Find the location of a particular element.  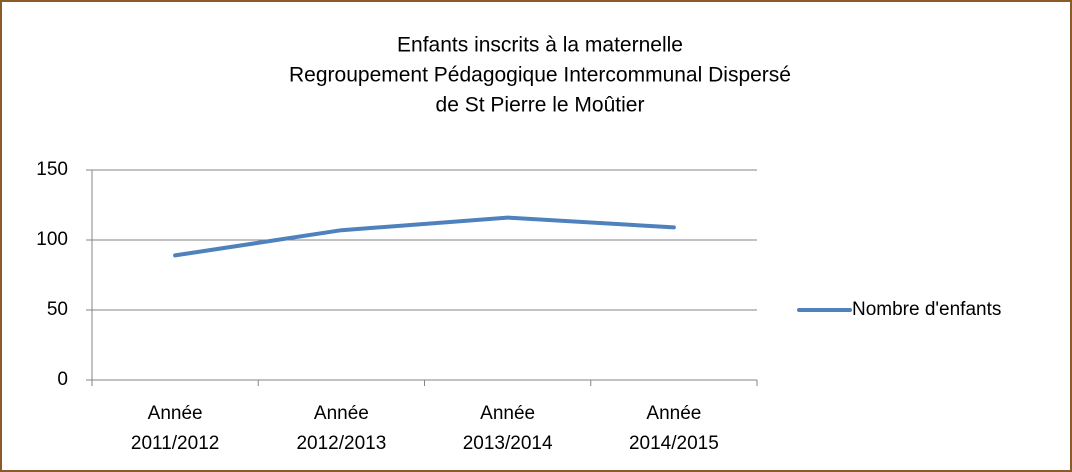

x-tick-label: Année 2011/2012 is located at coordinates (175, 428).